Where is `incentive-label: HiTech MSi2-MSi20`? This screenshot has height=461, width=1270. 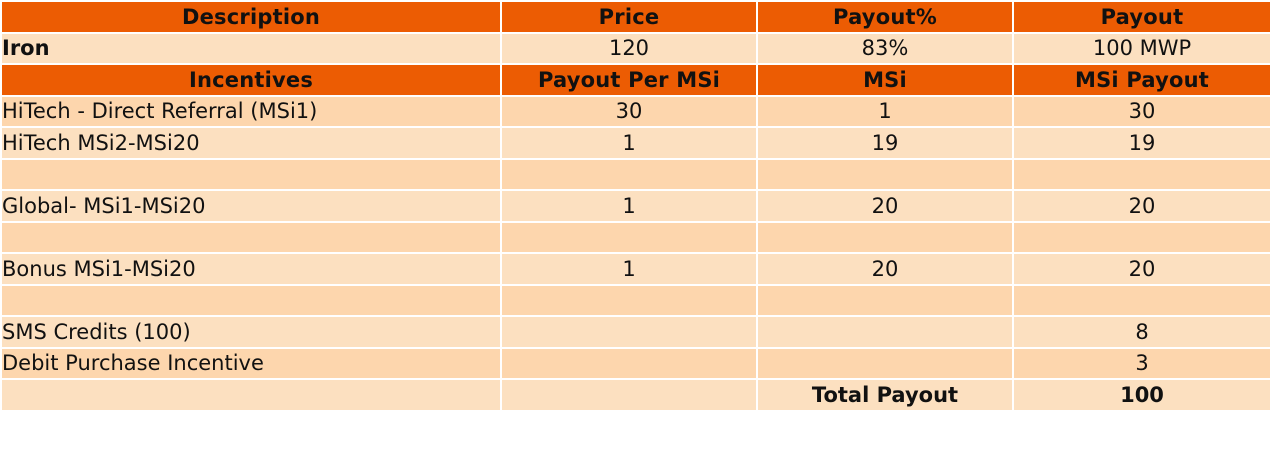 incentive-label: HiTech MSi2-MSi20 is located at coordinates (251, 143).